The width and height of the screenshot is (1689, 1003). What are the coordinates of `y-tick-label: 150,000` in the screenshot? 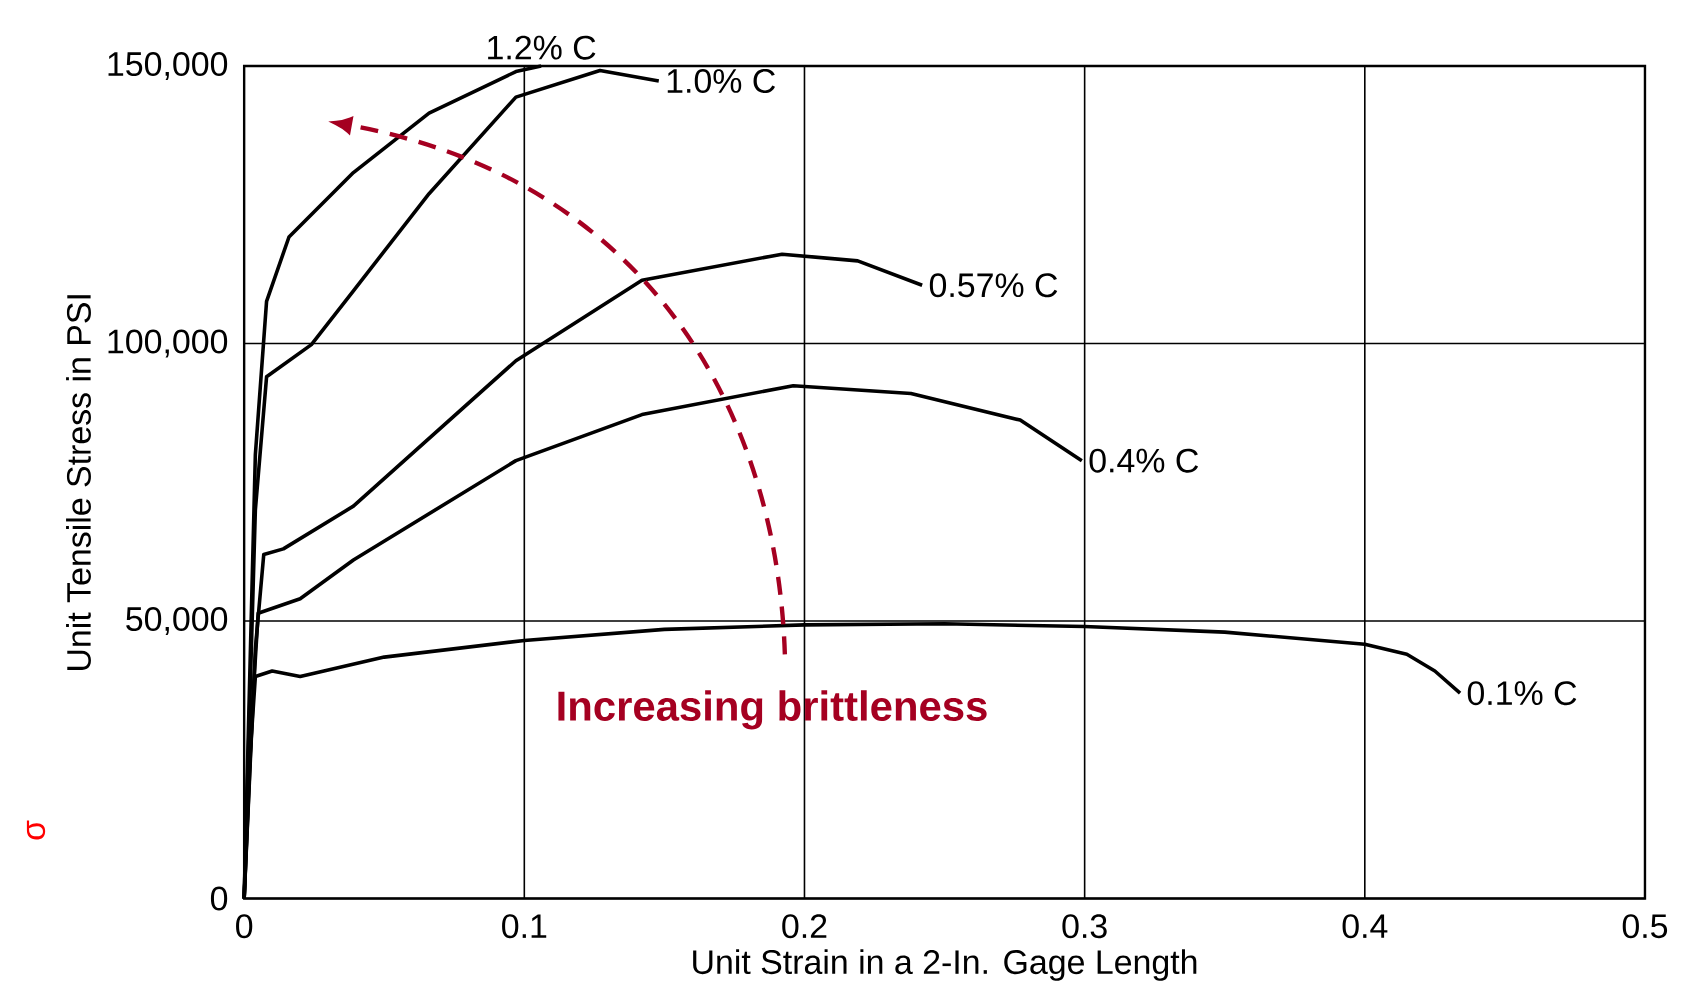 It's located at (168, 66).